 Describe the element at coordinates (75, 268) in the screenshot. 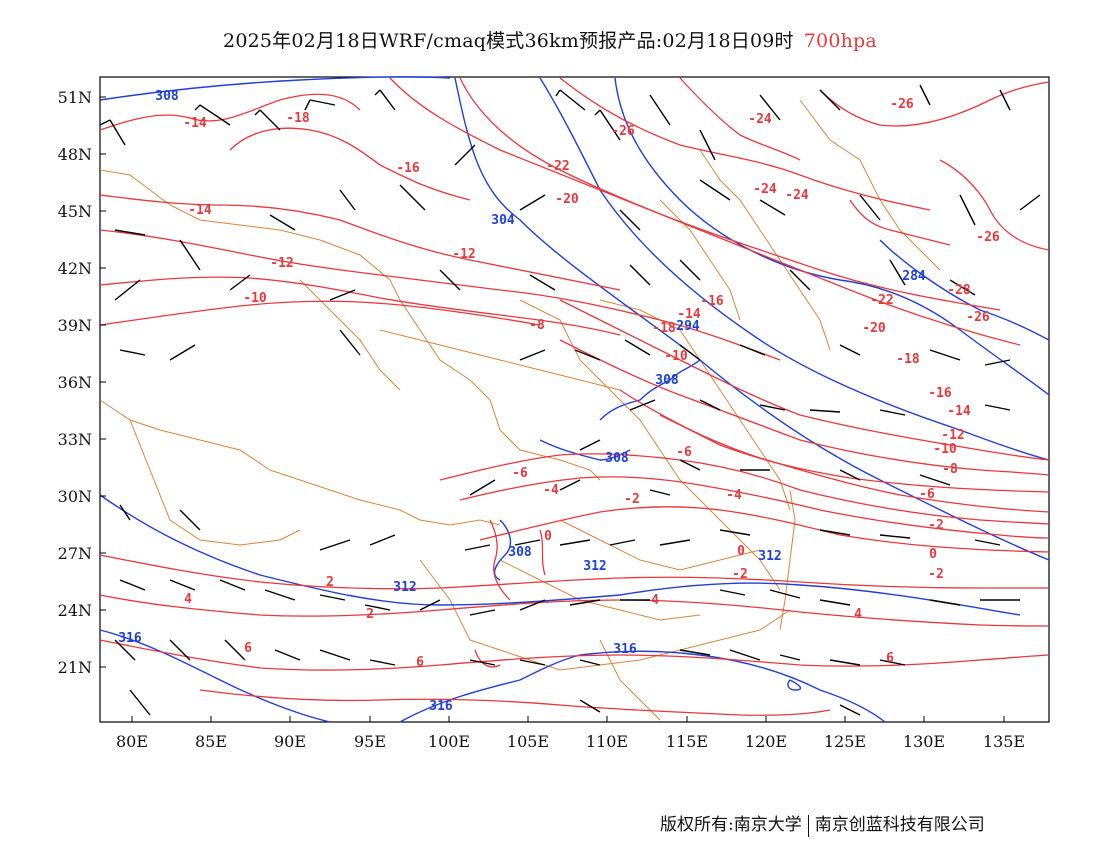

I see `lat-label: 42N` at that location.